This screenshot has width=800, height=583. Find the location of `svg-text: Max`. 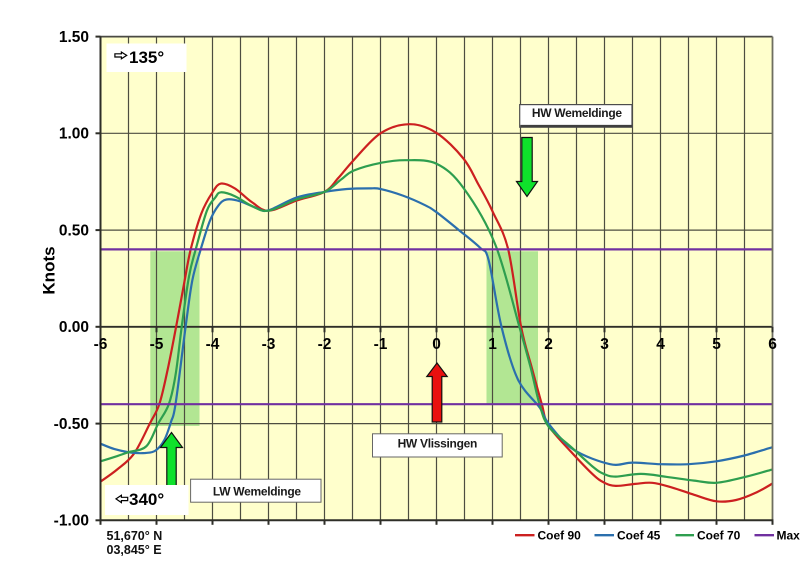

svg-text: Max is located at coordinates (788, 536).